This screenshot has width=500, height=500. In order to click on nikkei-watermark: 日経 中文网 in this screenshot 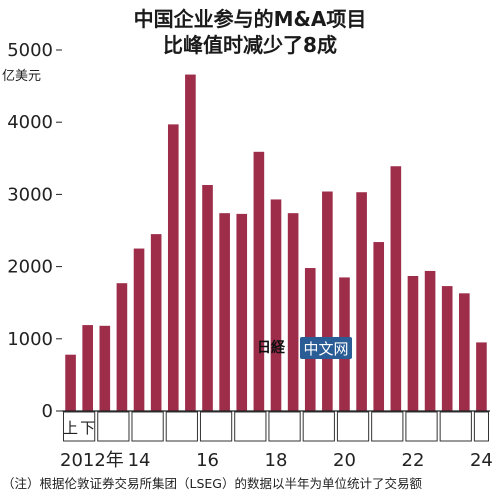, I will do `click(304, 348)`.